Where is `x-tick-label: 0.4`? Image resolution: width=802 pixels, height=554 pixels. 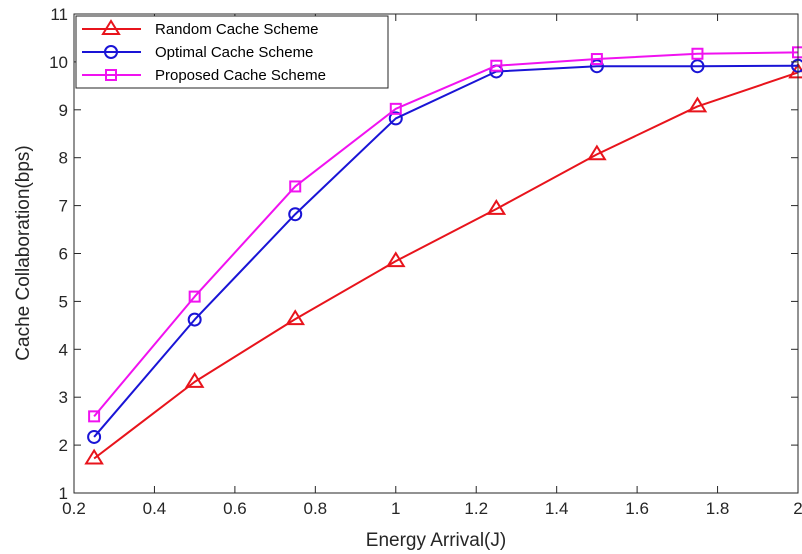 x-tick-label: 0.4 is located at coordinates (155, 508).